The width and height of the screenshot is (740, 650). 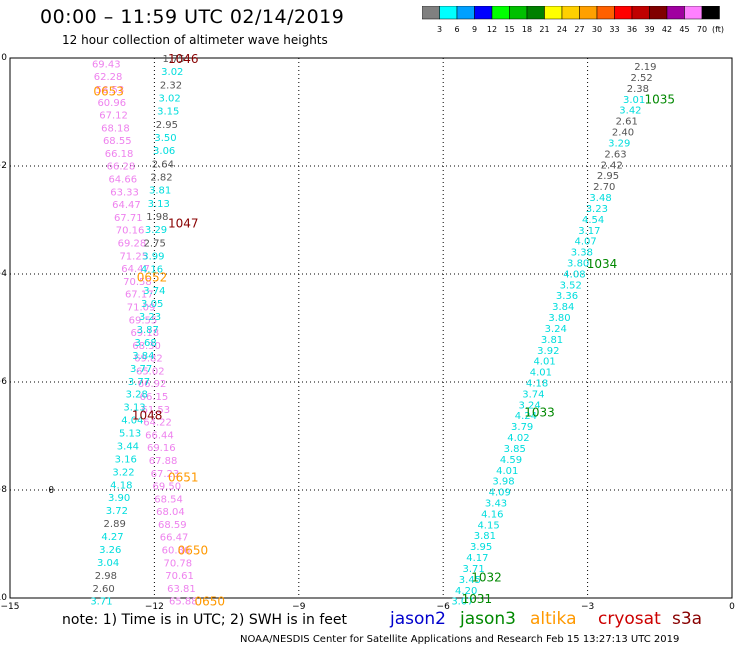 I want to click on pink-track-value: 69.50, so click(x=166, y=487).